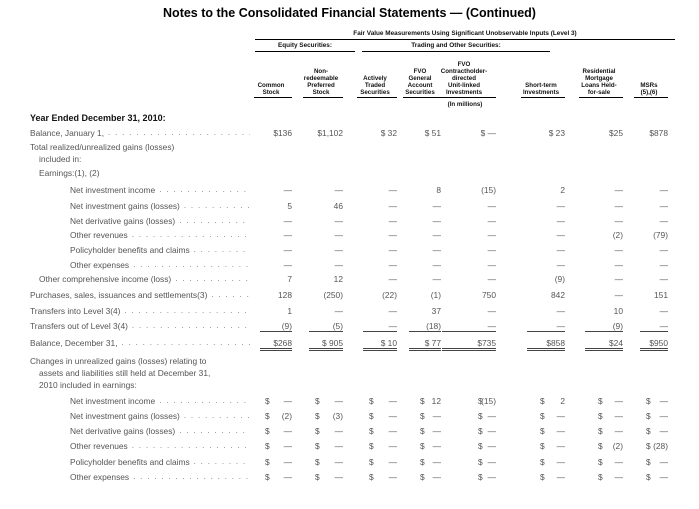 The image size is (699, 509). Describe the element at coordinates (102, 147) in the screenshot. I see `row-label: Total realized/unrealized gains (losses)` at that location.